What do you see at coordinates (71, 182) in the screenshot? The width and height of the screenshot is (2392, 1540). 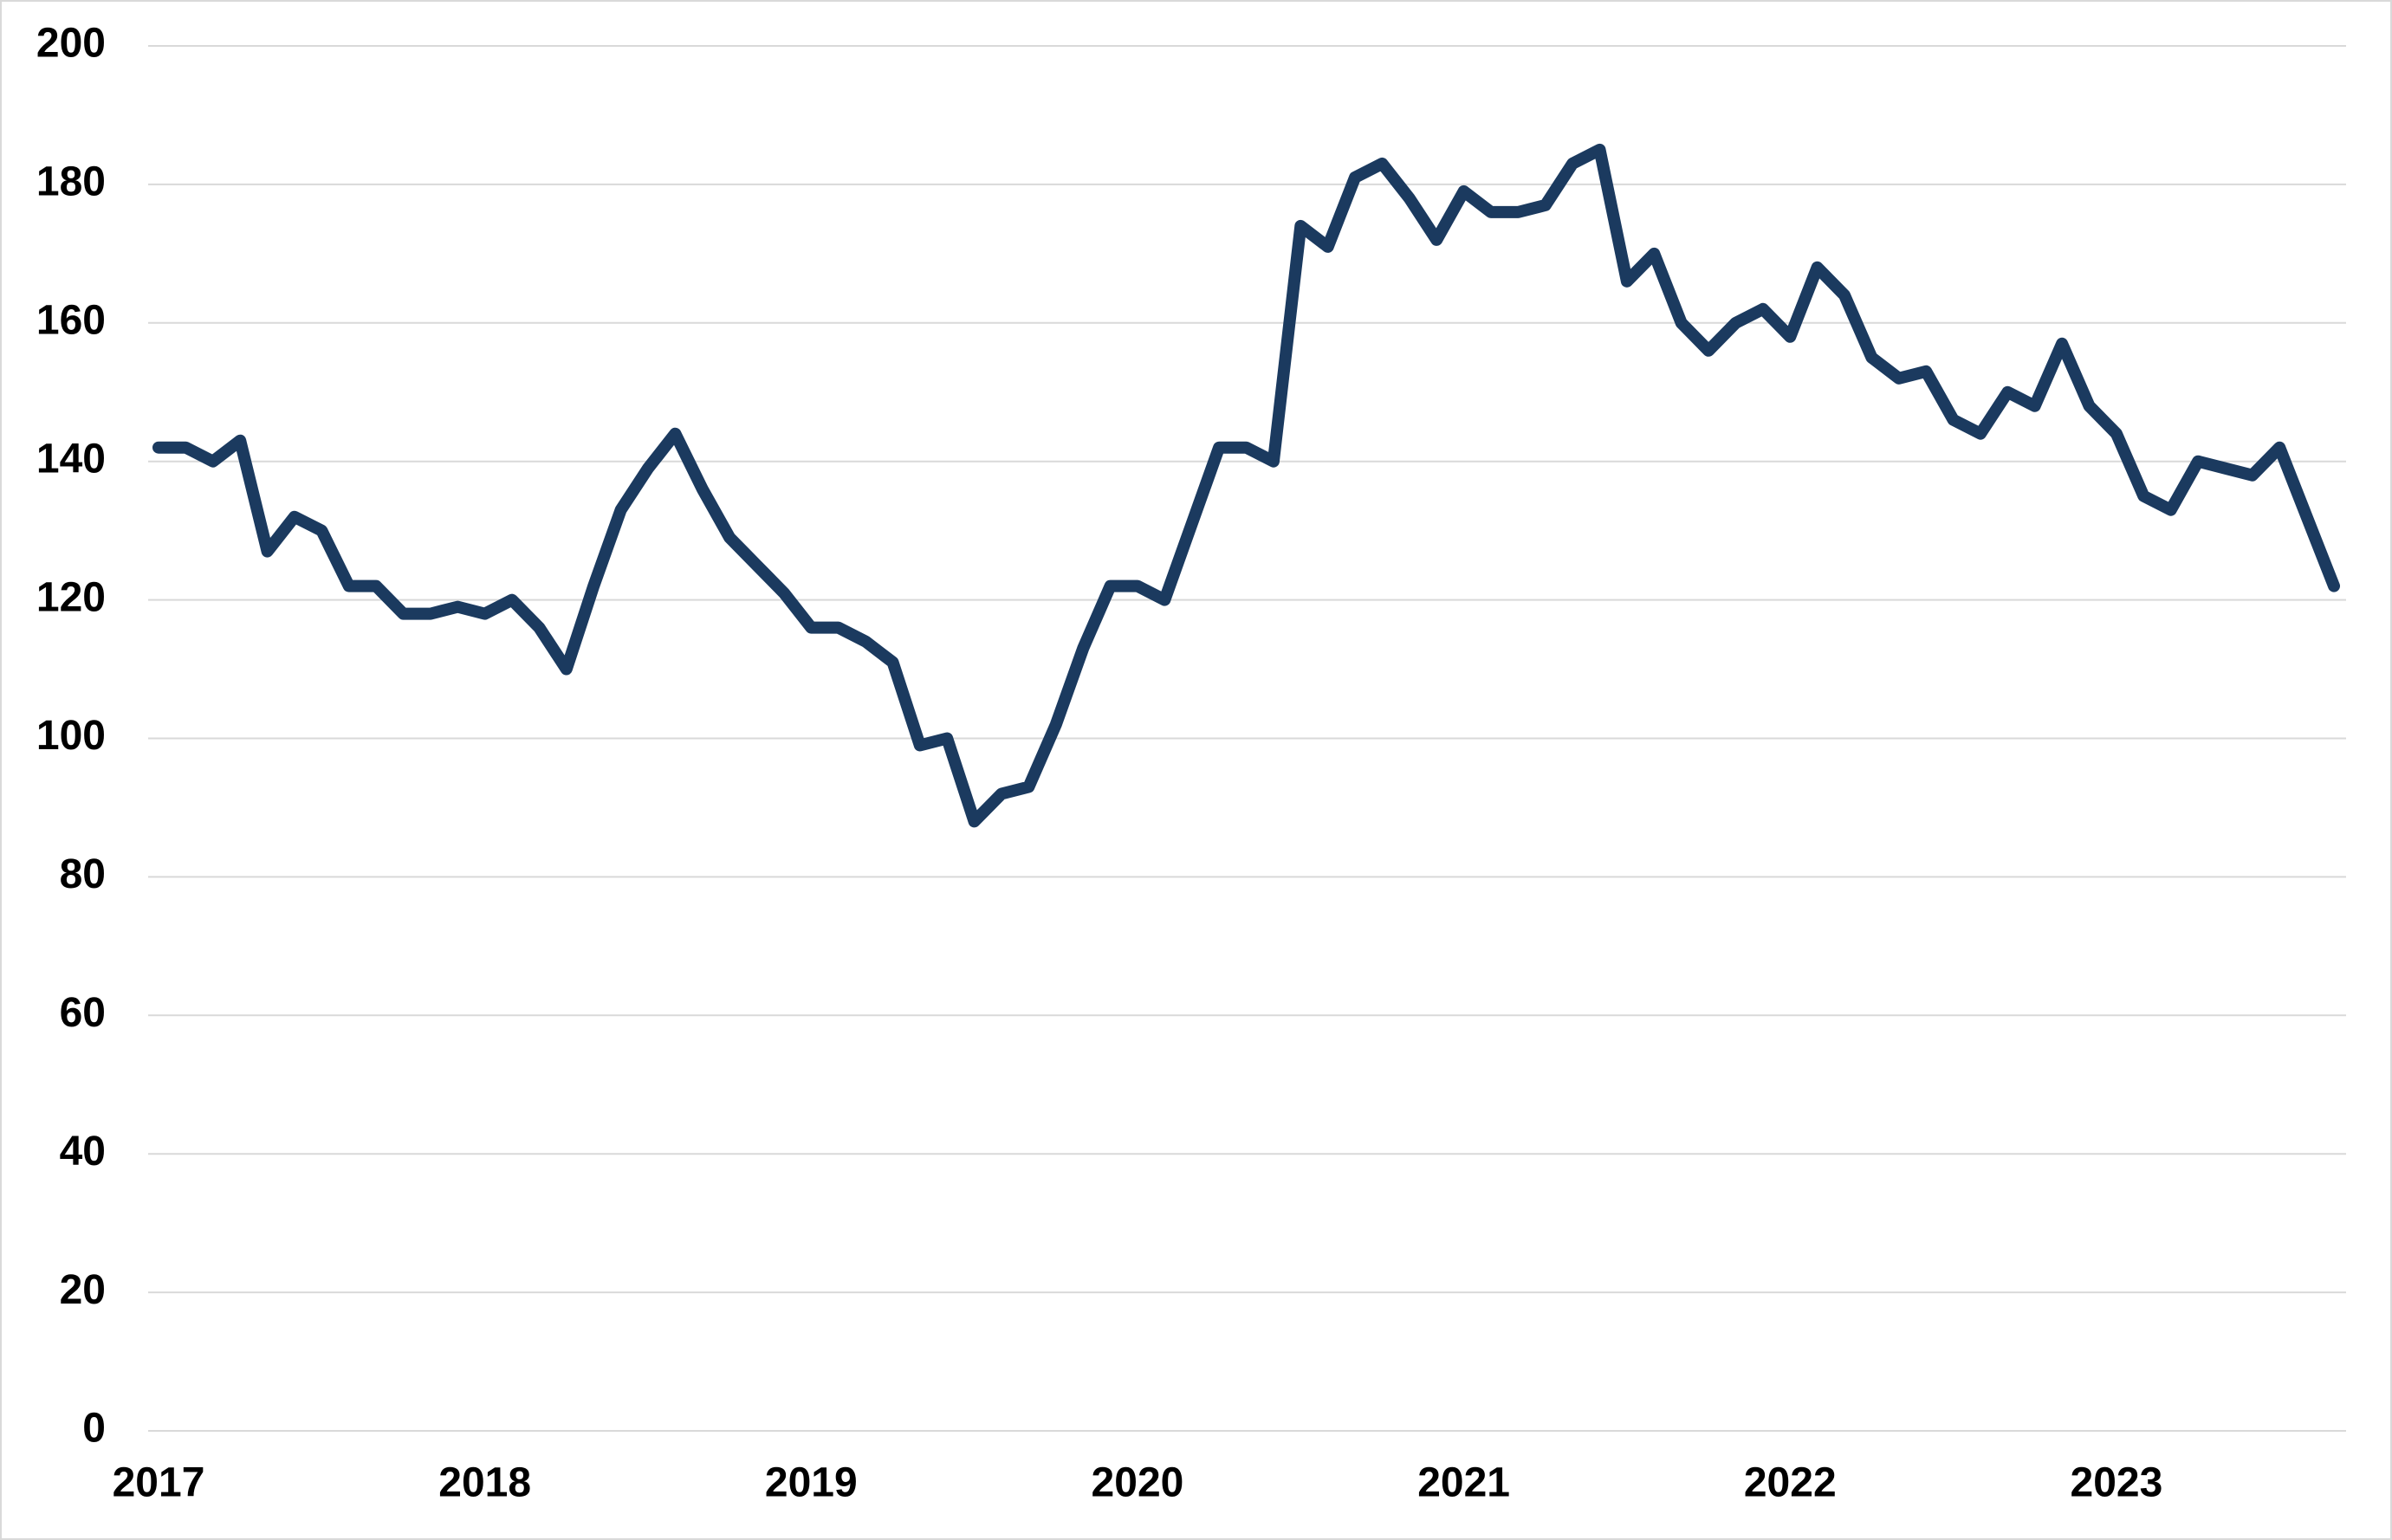 I see `y-tick-label: 180` at bounding box center [71, 182].